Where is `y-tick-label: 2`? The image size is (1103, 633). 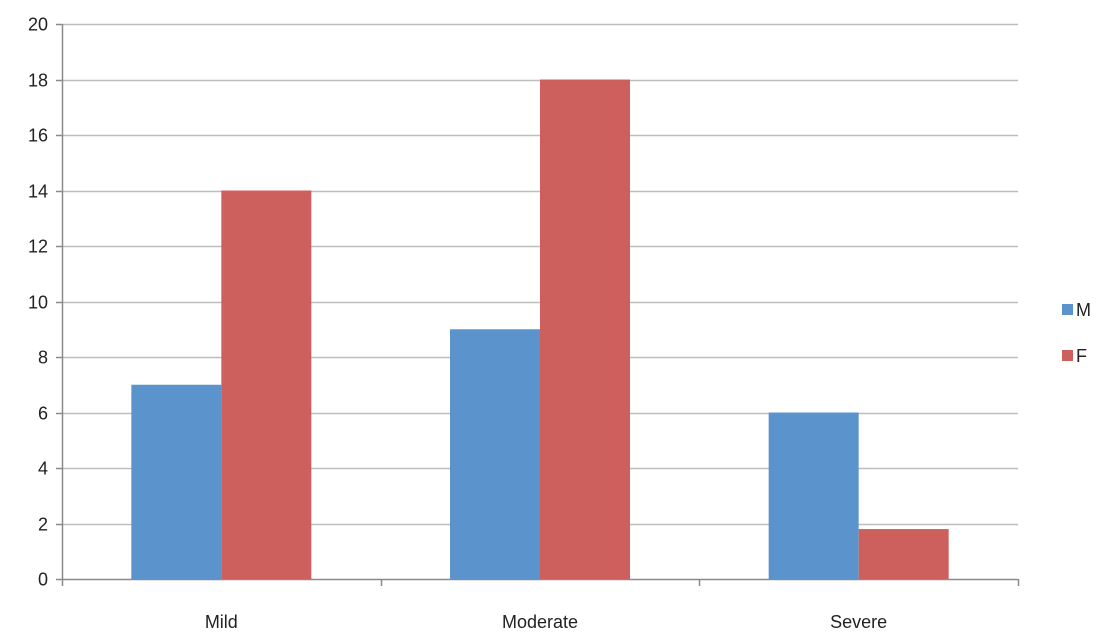
y-tick-label: 2 is located at coordinates (43, 525).